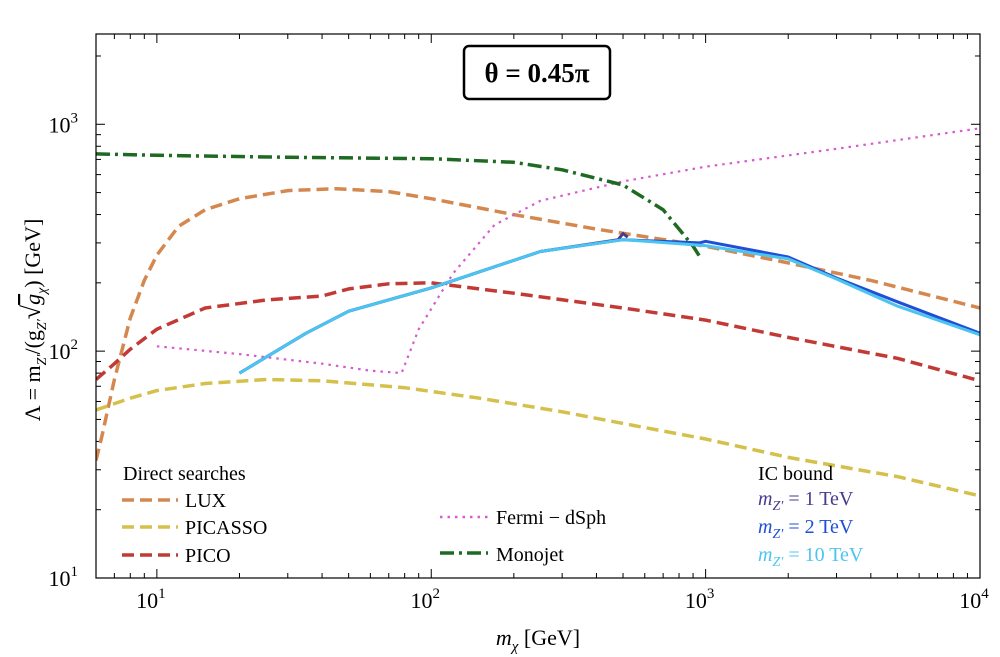 This screenshot has width=1000, height=657. Describe the element at coordinates (538, 332) in the screenshot. I see `series-line-pico` at that location.